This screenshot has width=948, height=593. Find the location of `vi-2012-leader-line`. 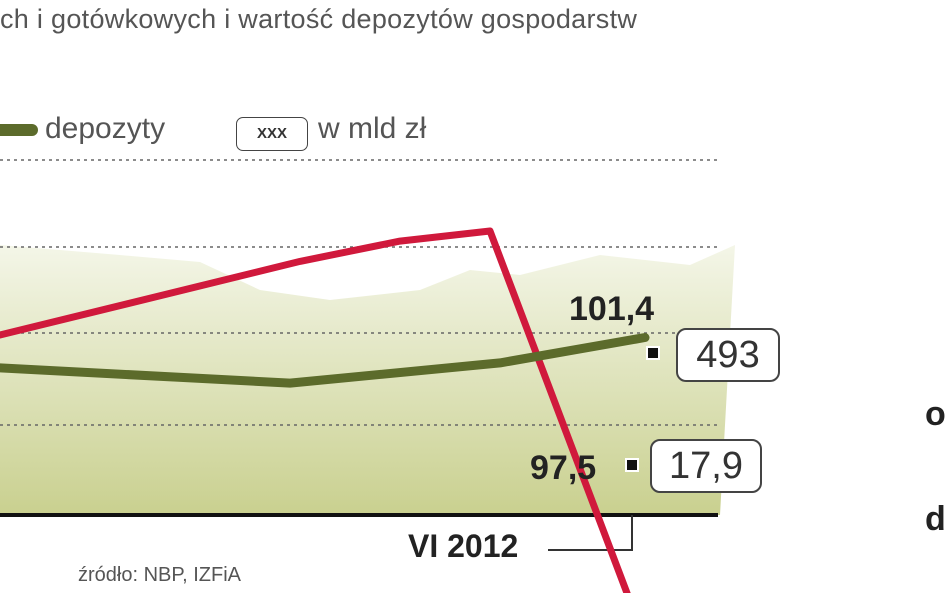

vi-2012-leader-line is located at coordinates (590, 533).